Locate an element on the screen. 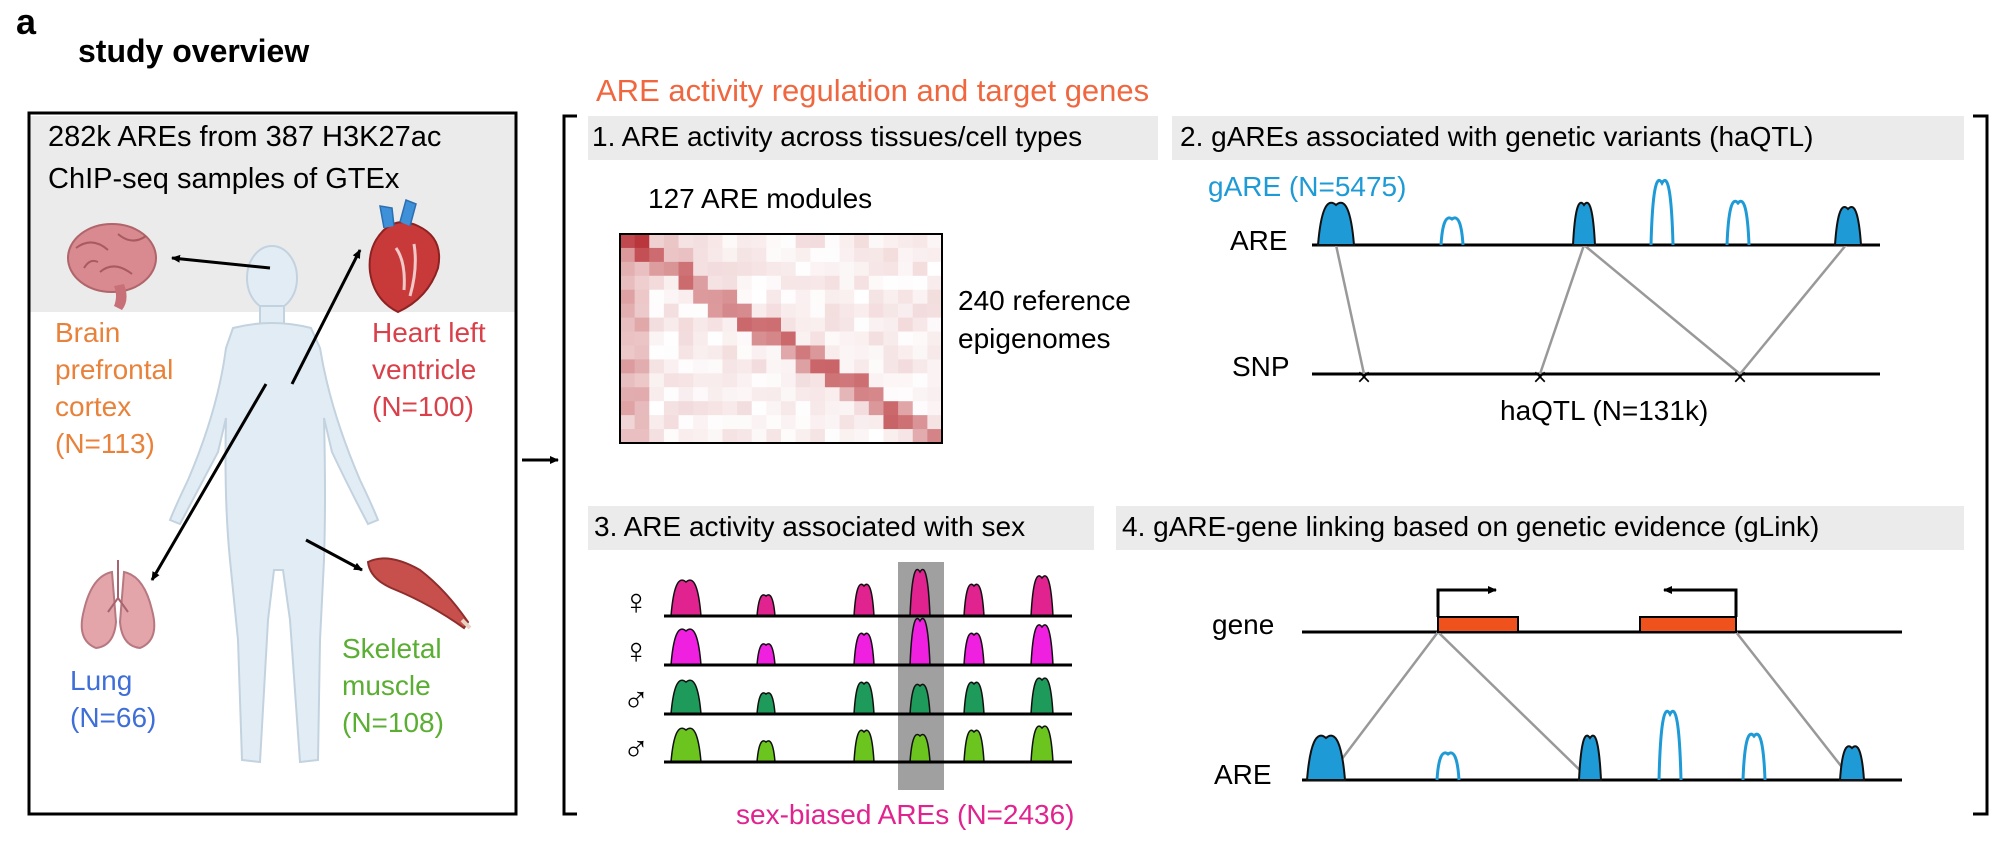 This screenshot has height=841, width=2000. left-bracket is located at coordinates (569, 465).